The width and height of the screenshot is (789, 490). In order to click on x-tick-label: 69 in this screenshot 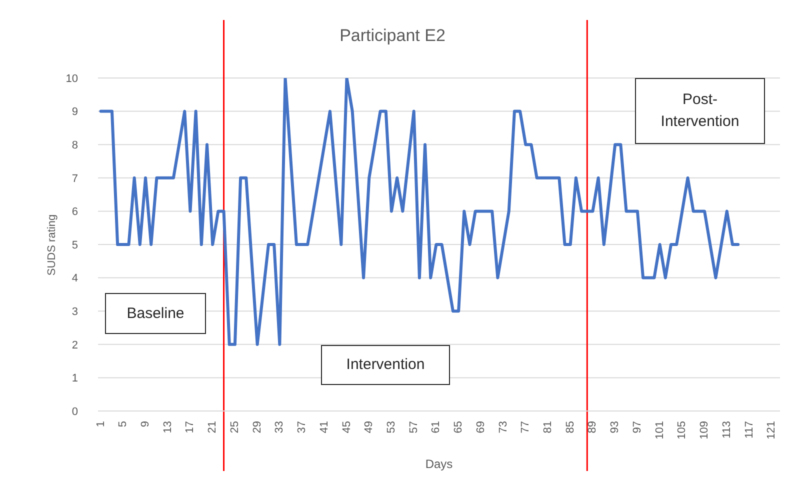, I will do `click(480, 427)`.